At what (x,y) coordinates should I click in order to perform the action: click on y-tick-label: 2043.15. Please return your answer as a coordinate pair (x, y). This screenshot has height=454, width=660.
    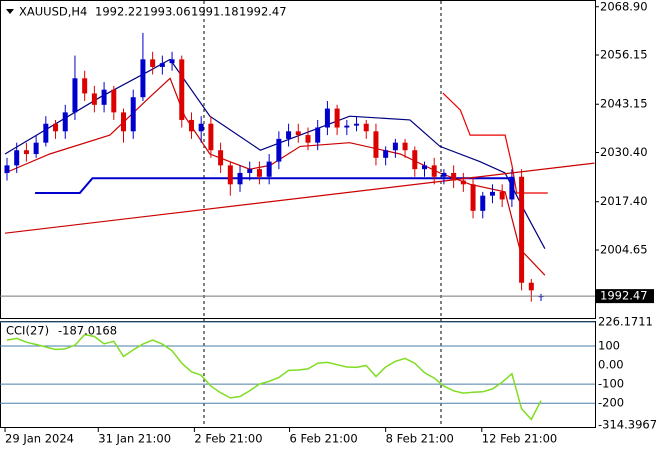
    Looking at the image, I should click on (624, 104).